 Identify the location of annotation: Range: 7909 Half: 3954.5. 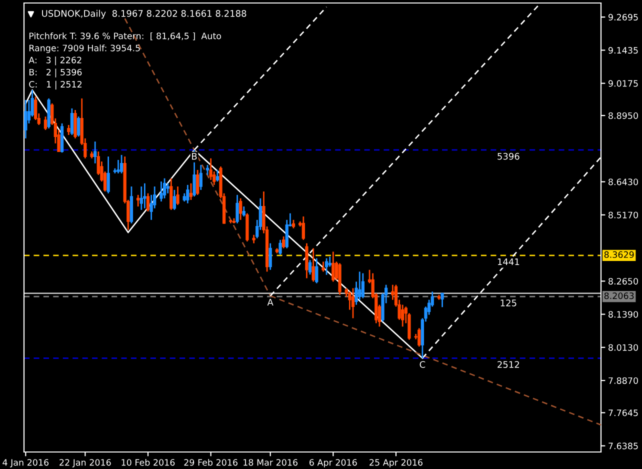
(84, 49).